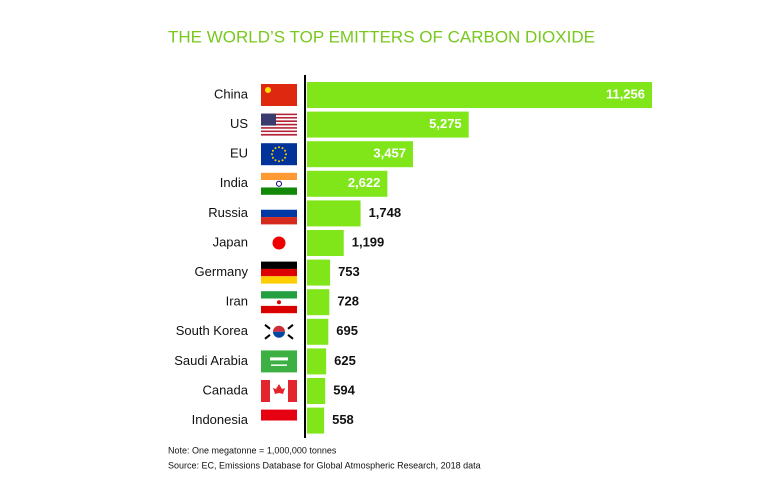  I want to click on category-label: India, so click(234, 182).